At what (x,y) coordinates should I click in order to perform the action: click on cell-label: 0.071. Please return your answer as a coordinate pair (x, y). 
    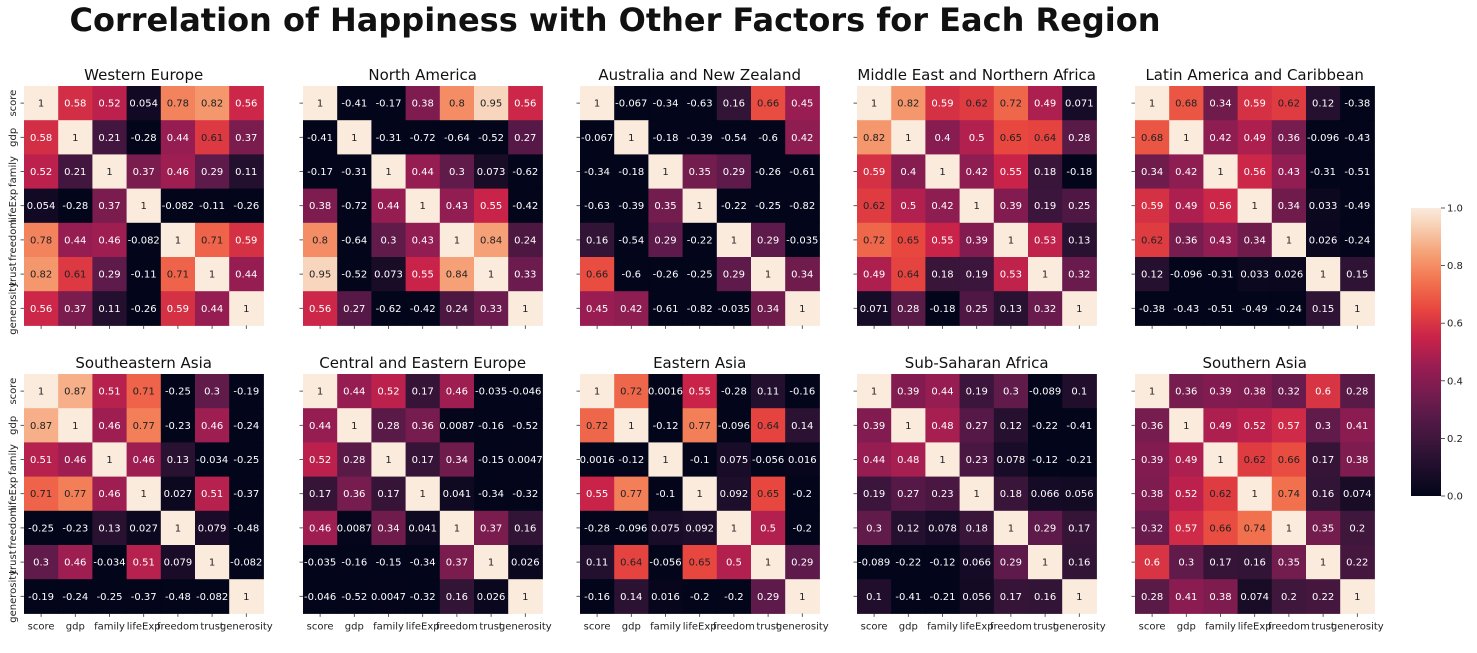
    Looking at the image, I should click on (874, 309).